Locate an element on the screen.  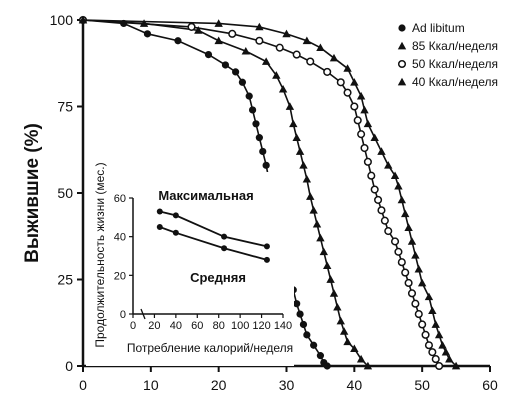
inset-y-tick-label-60: 60 is located at coordinates (120, 199).